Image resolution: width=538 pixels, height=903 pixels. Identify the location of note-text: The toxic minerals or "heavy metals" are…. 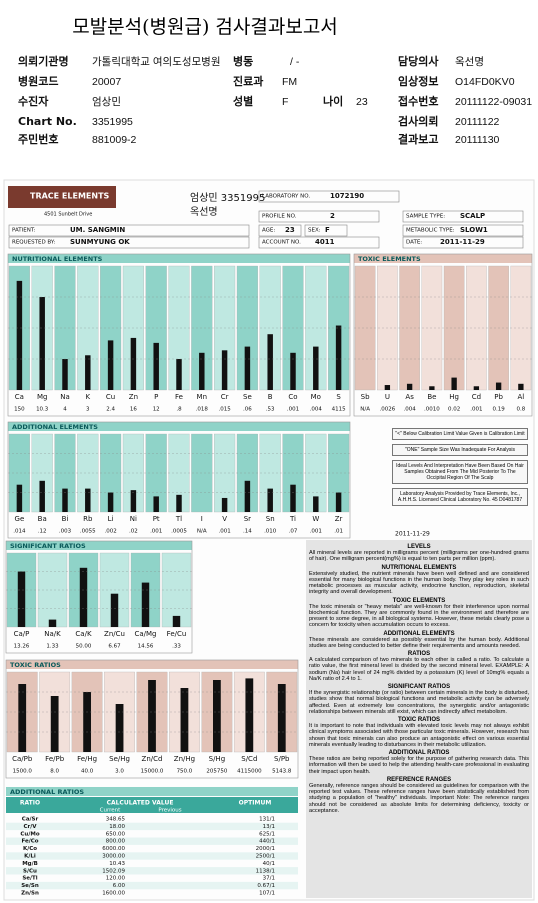
(419, 616).